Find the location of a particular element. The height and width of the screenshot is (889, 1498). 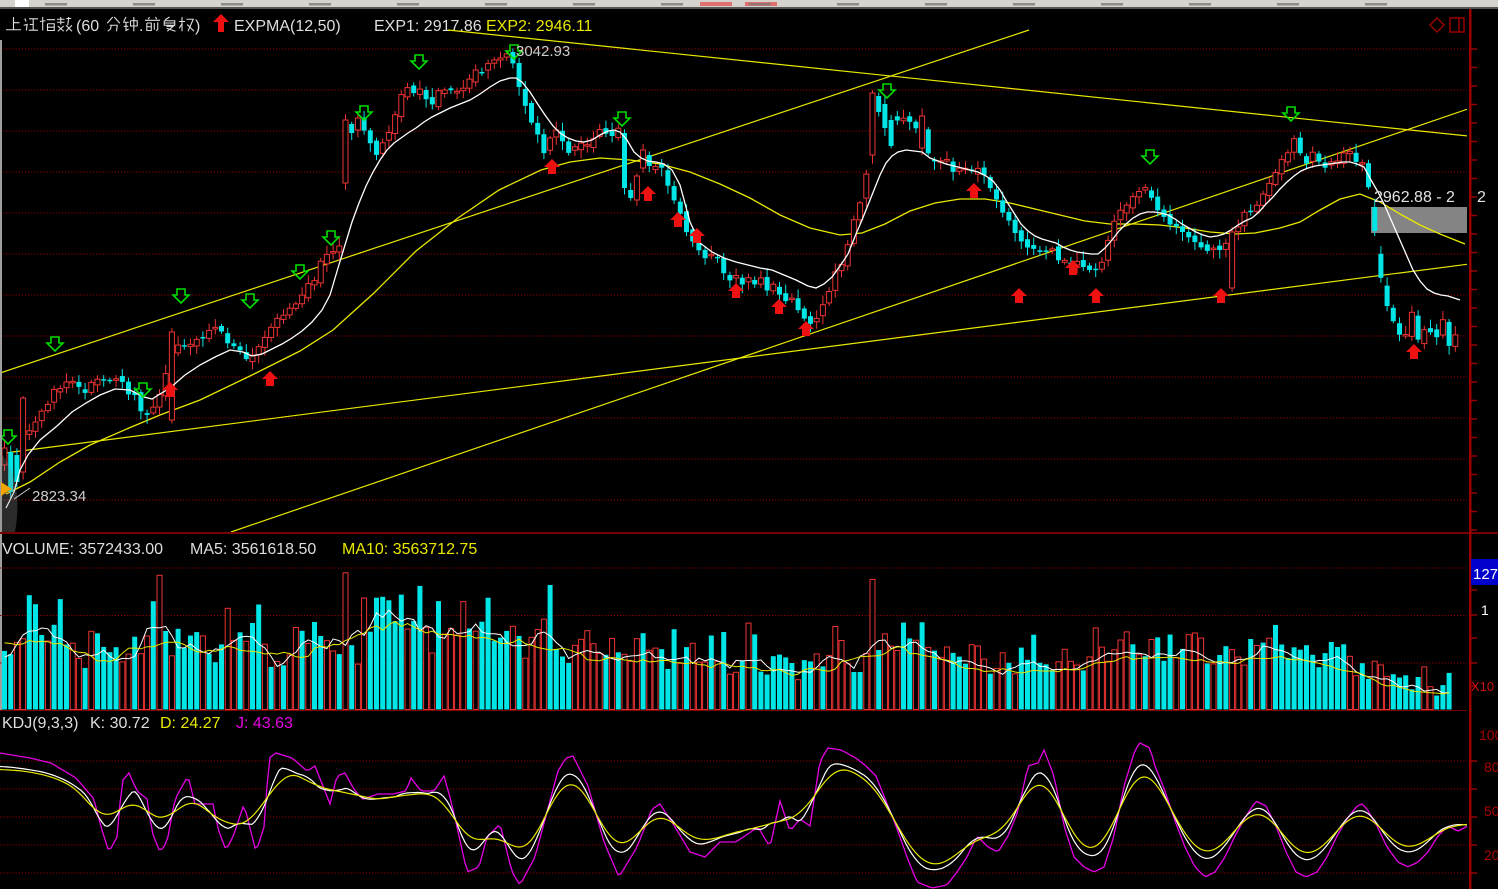

svg-text: 2962.88 - 2 is located at coordinates (1414, 197).